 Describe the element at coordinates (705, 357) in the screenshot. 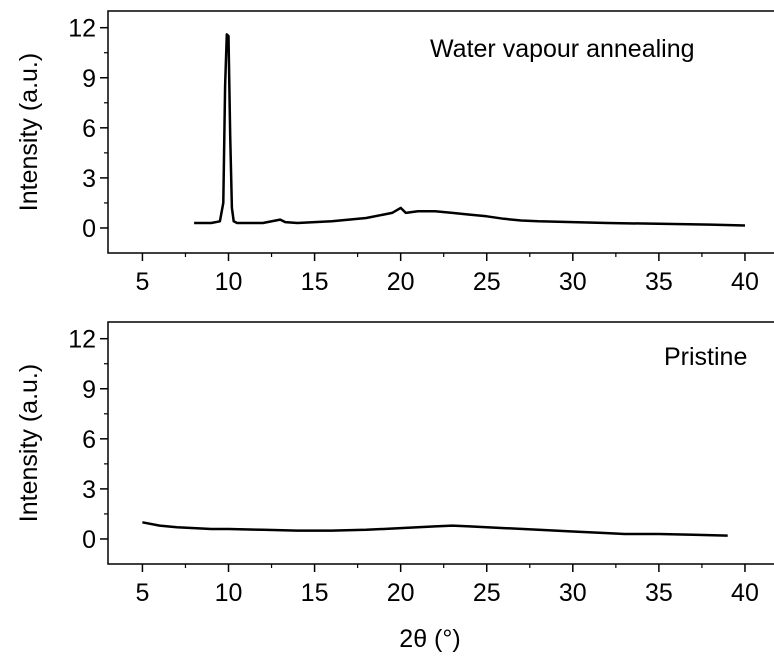

I see `panel-annotation: Pristine` at that location.